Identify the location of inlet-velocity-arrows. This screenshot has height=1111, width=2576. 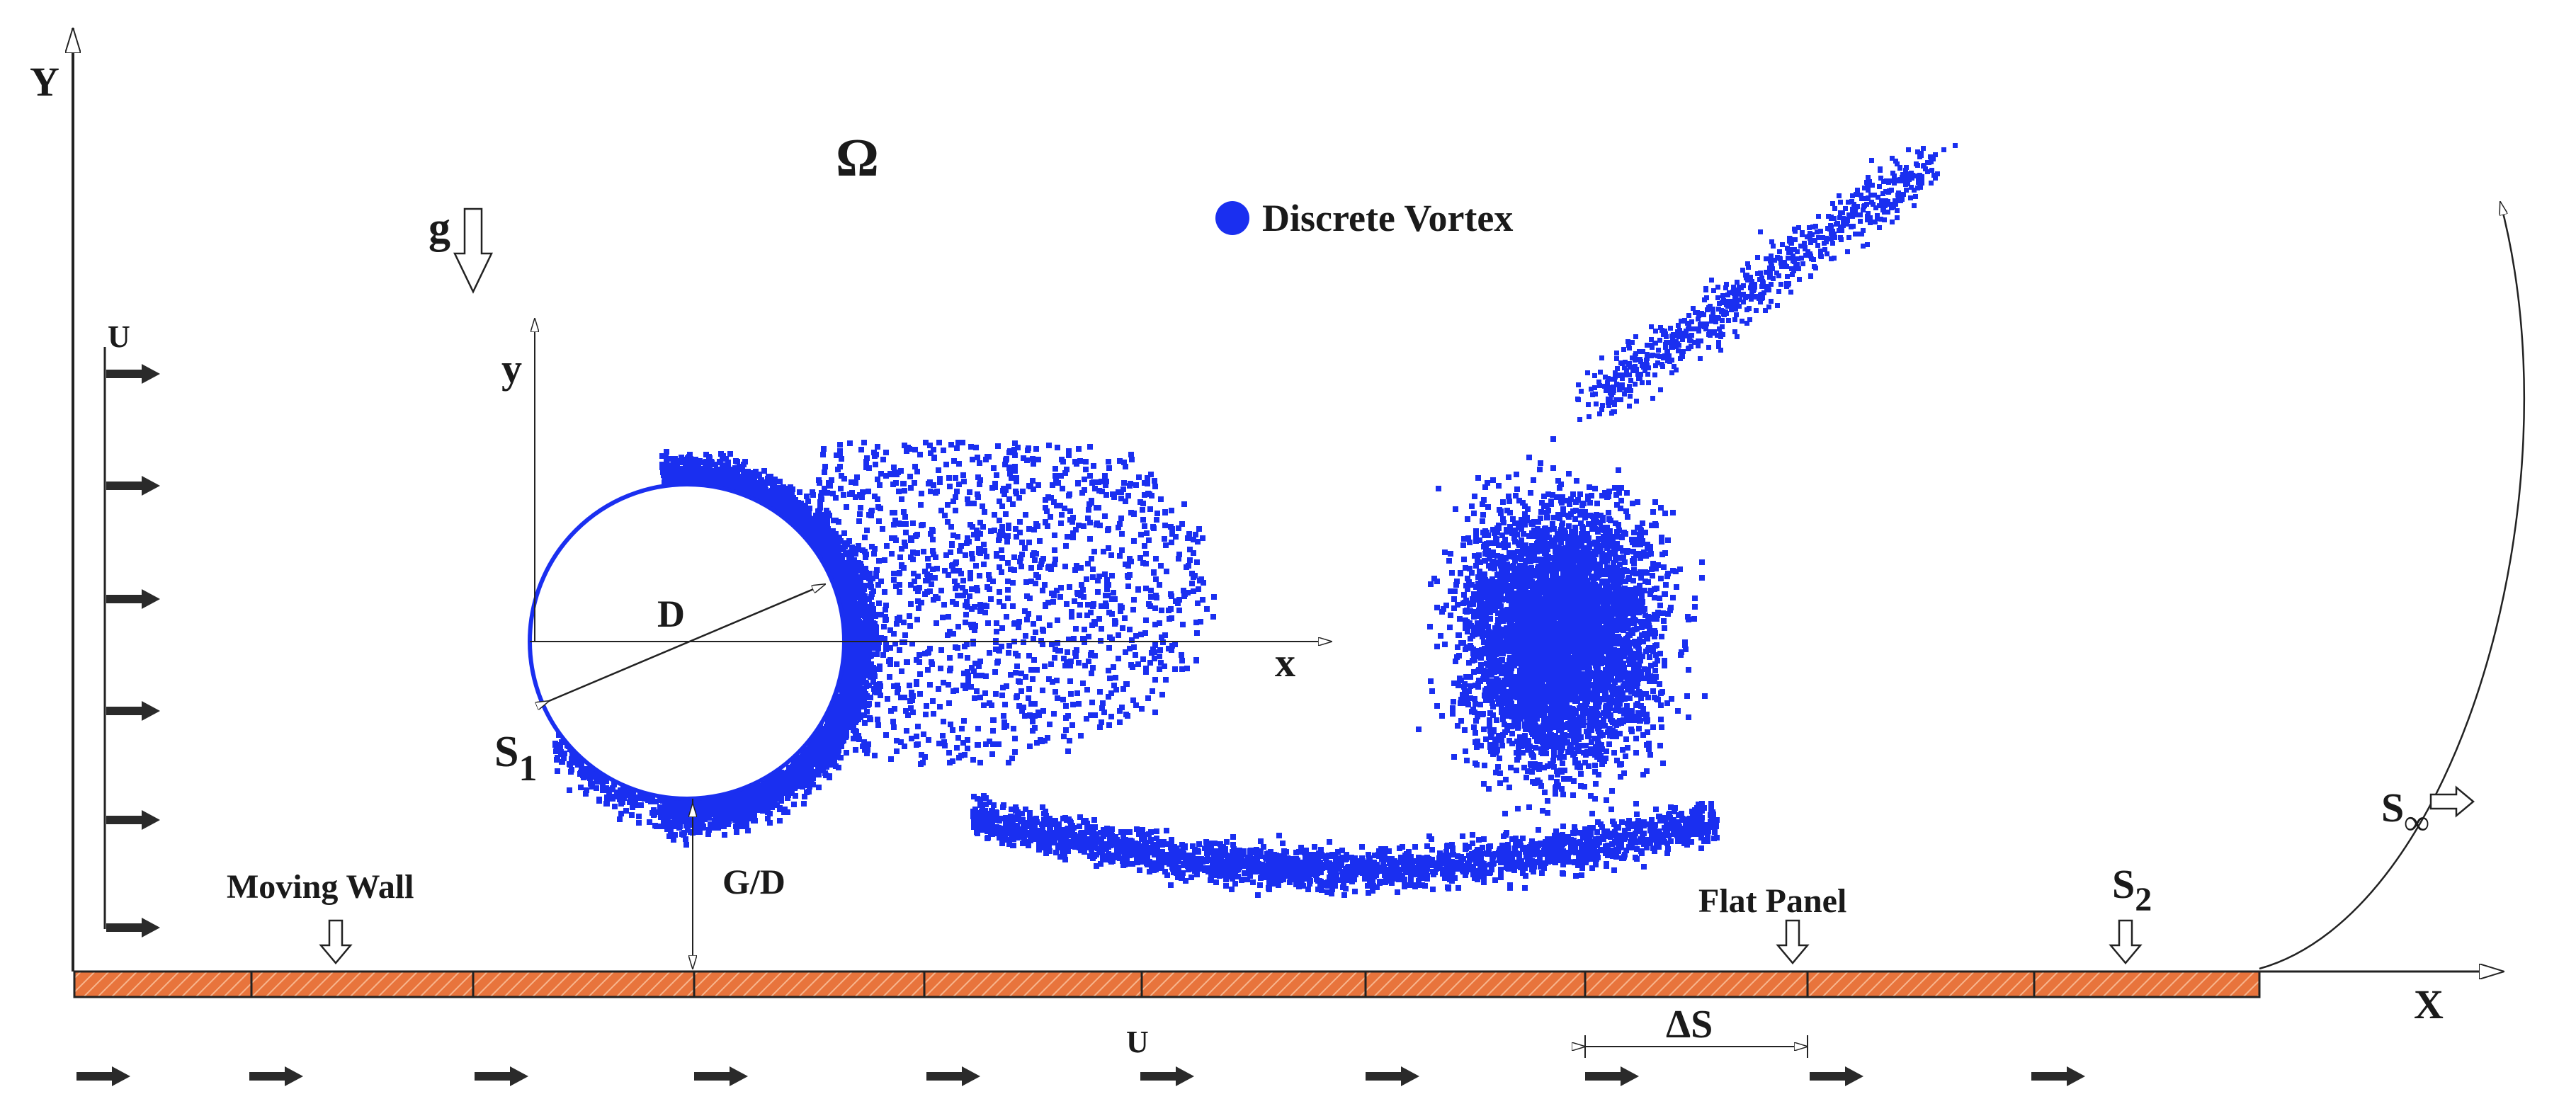
(133, 651).